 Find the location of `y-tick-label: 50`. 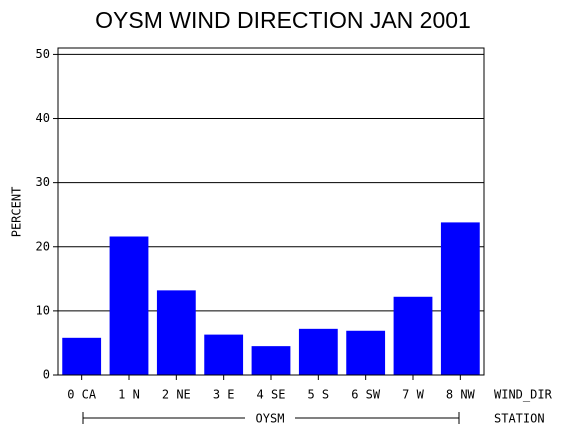

y-tick-label: 50 is located at coordinates (43, 54).